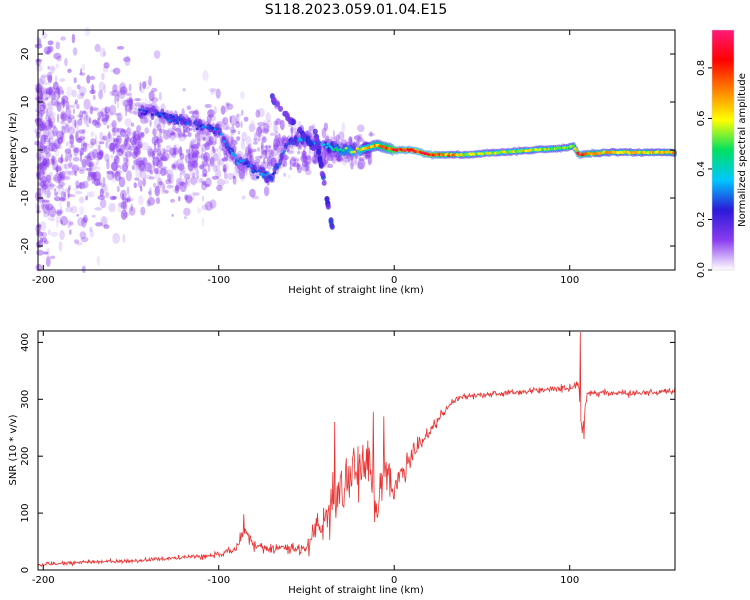 The width and height of the screenshot is (750, 600). Describe the element at coordinates (742, 150) in the screenshot. I see `colorbar-label: Normalized spectral amplitude` at that location.